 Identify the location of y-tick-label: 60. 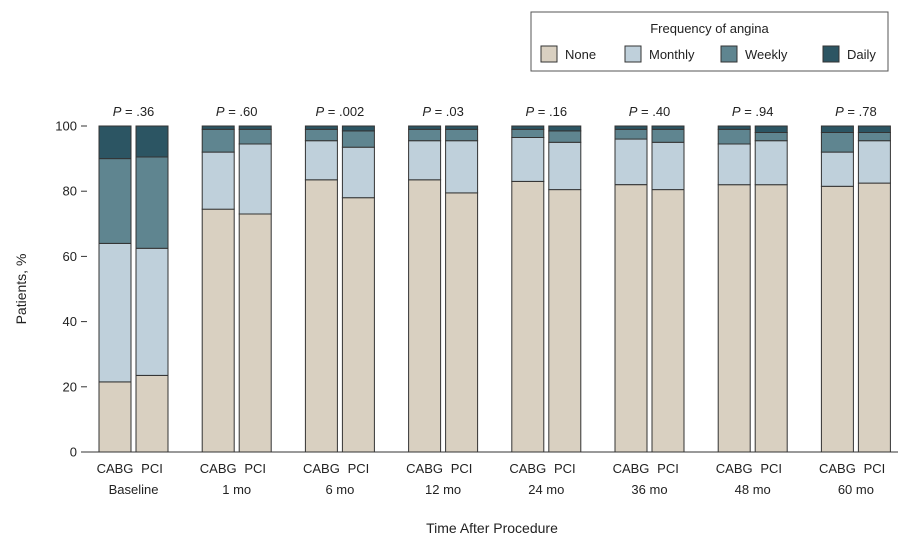
(70, 256).